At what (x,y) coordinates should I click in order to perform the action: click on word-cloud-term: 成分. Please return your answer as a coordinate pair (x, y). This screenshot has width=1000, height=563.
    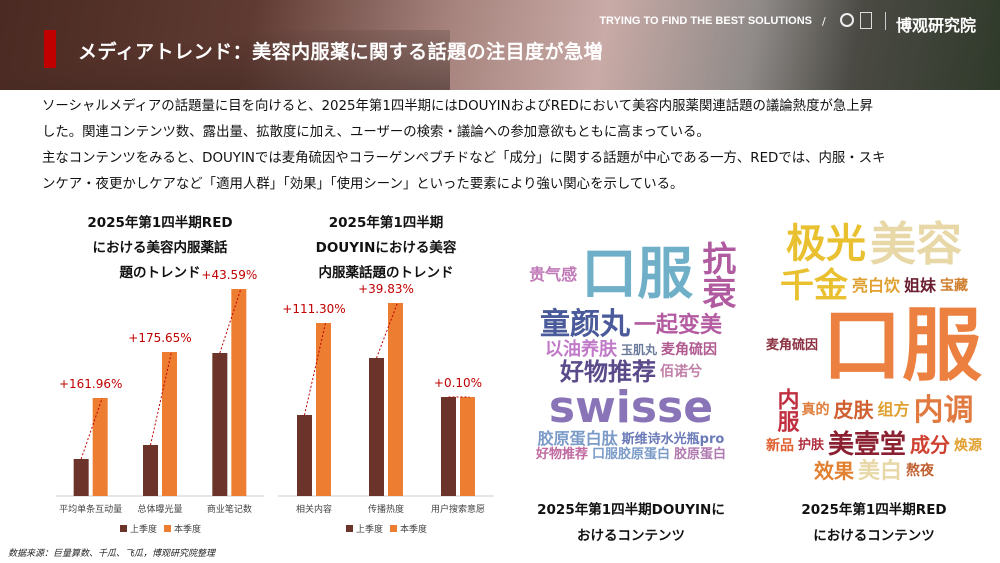
    Looking at the image, I should click on (930, 445).